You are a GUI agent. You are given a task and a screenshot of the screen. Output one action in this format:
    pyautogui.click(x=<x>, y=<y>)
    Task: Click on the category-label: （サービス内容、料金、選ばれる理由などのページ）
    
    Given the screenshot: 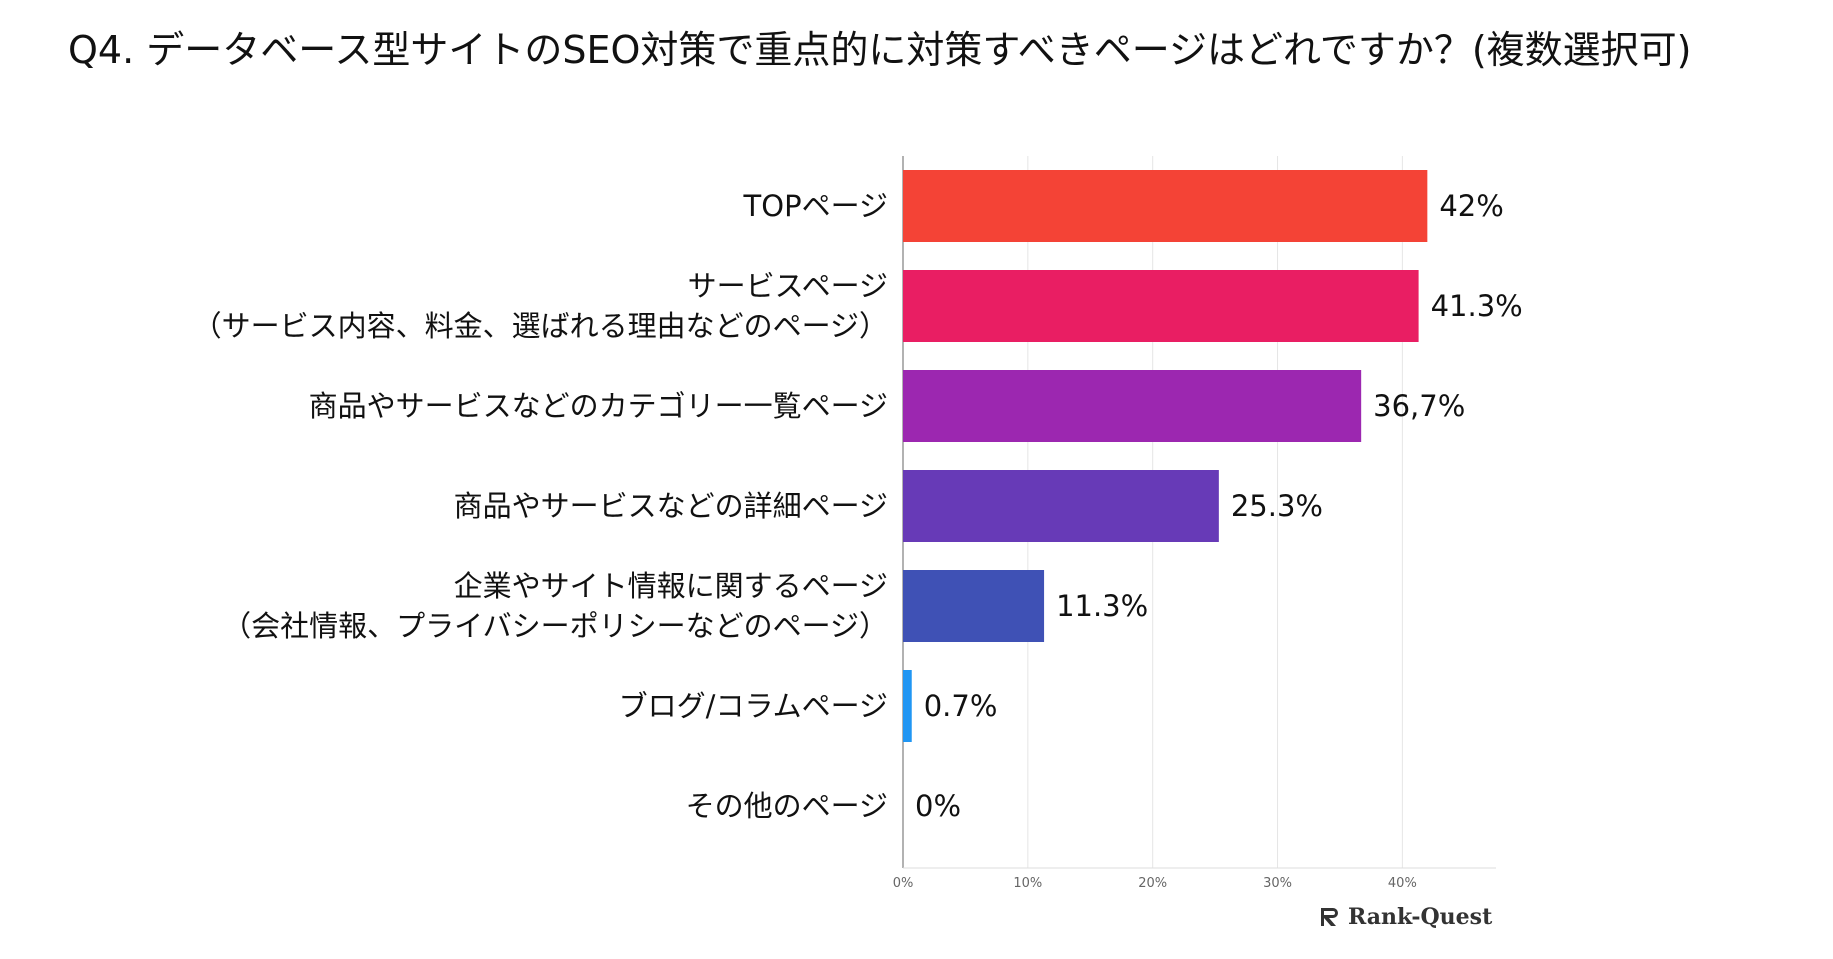 What is the action you would take?
    pyautogui.click(x=540, y=326)
    